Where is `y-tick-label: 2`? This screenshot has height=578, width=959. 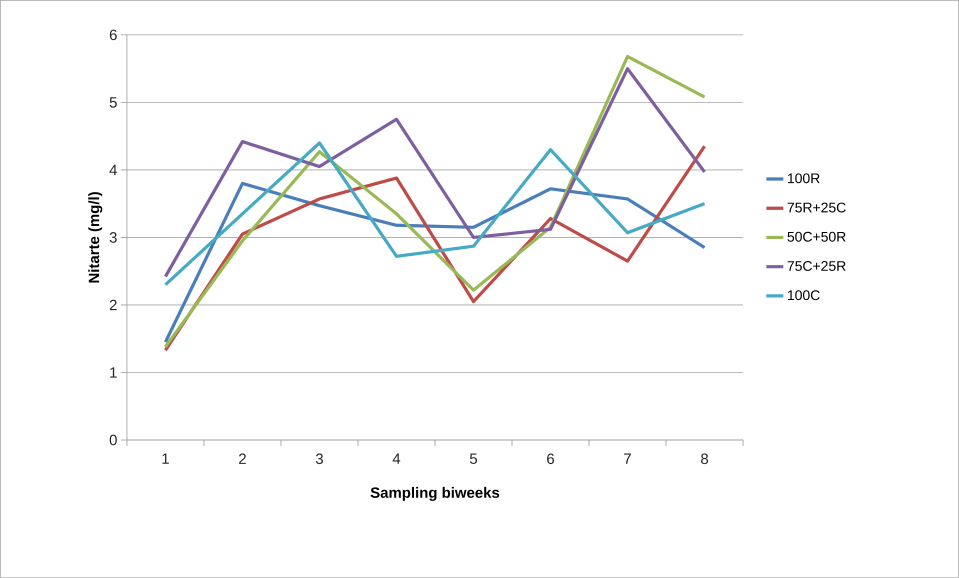 y-tick-label: 2 is located at coordinates (113, 305).